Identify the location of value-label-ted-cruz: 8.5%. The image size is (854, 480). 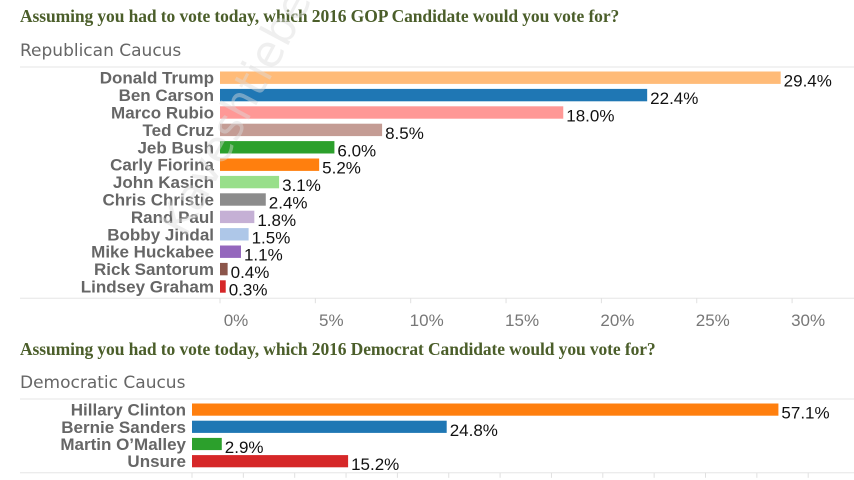
(404, 133).